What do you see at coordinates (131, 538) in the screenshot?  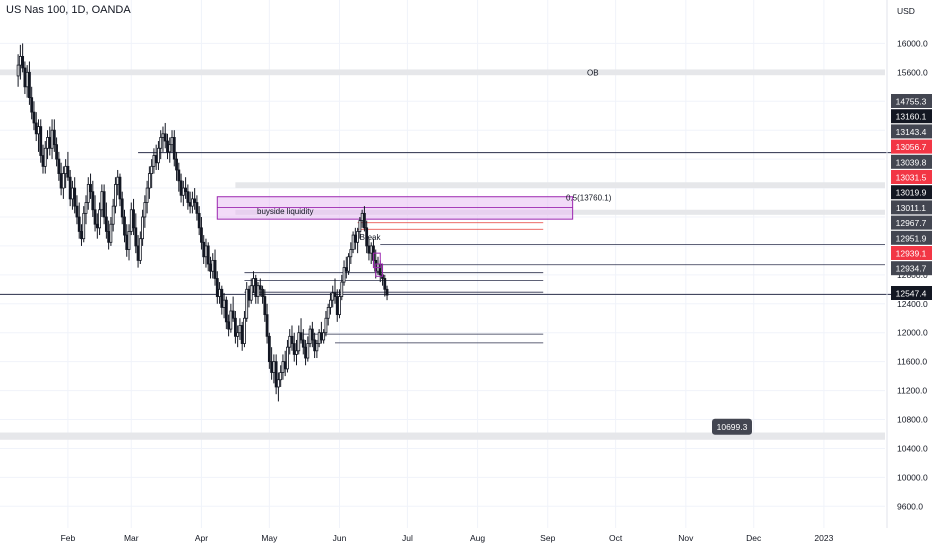 I see `x-tick-label: Mar` at bounding box center [131, 538].